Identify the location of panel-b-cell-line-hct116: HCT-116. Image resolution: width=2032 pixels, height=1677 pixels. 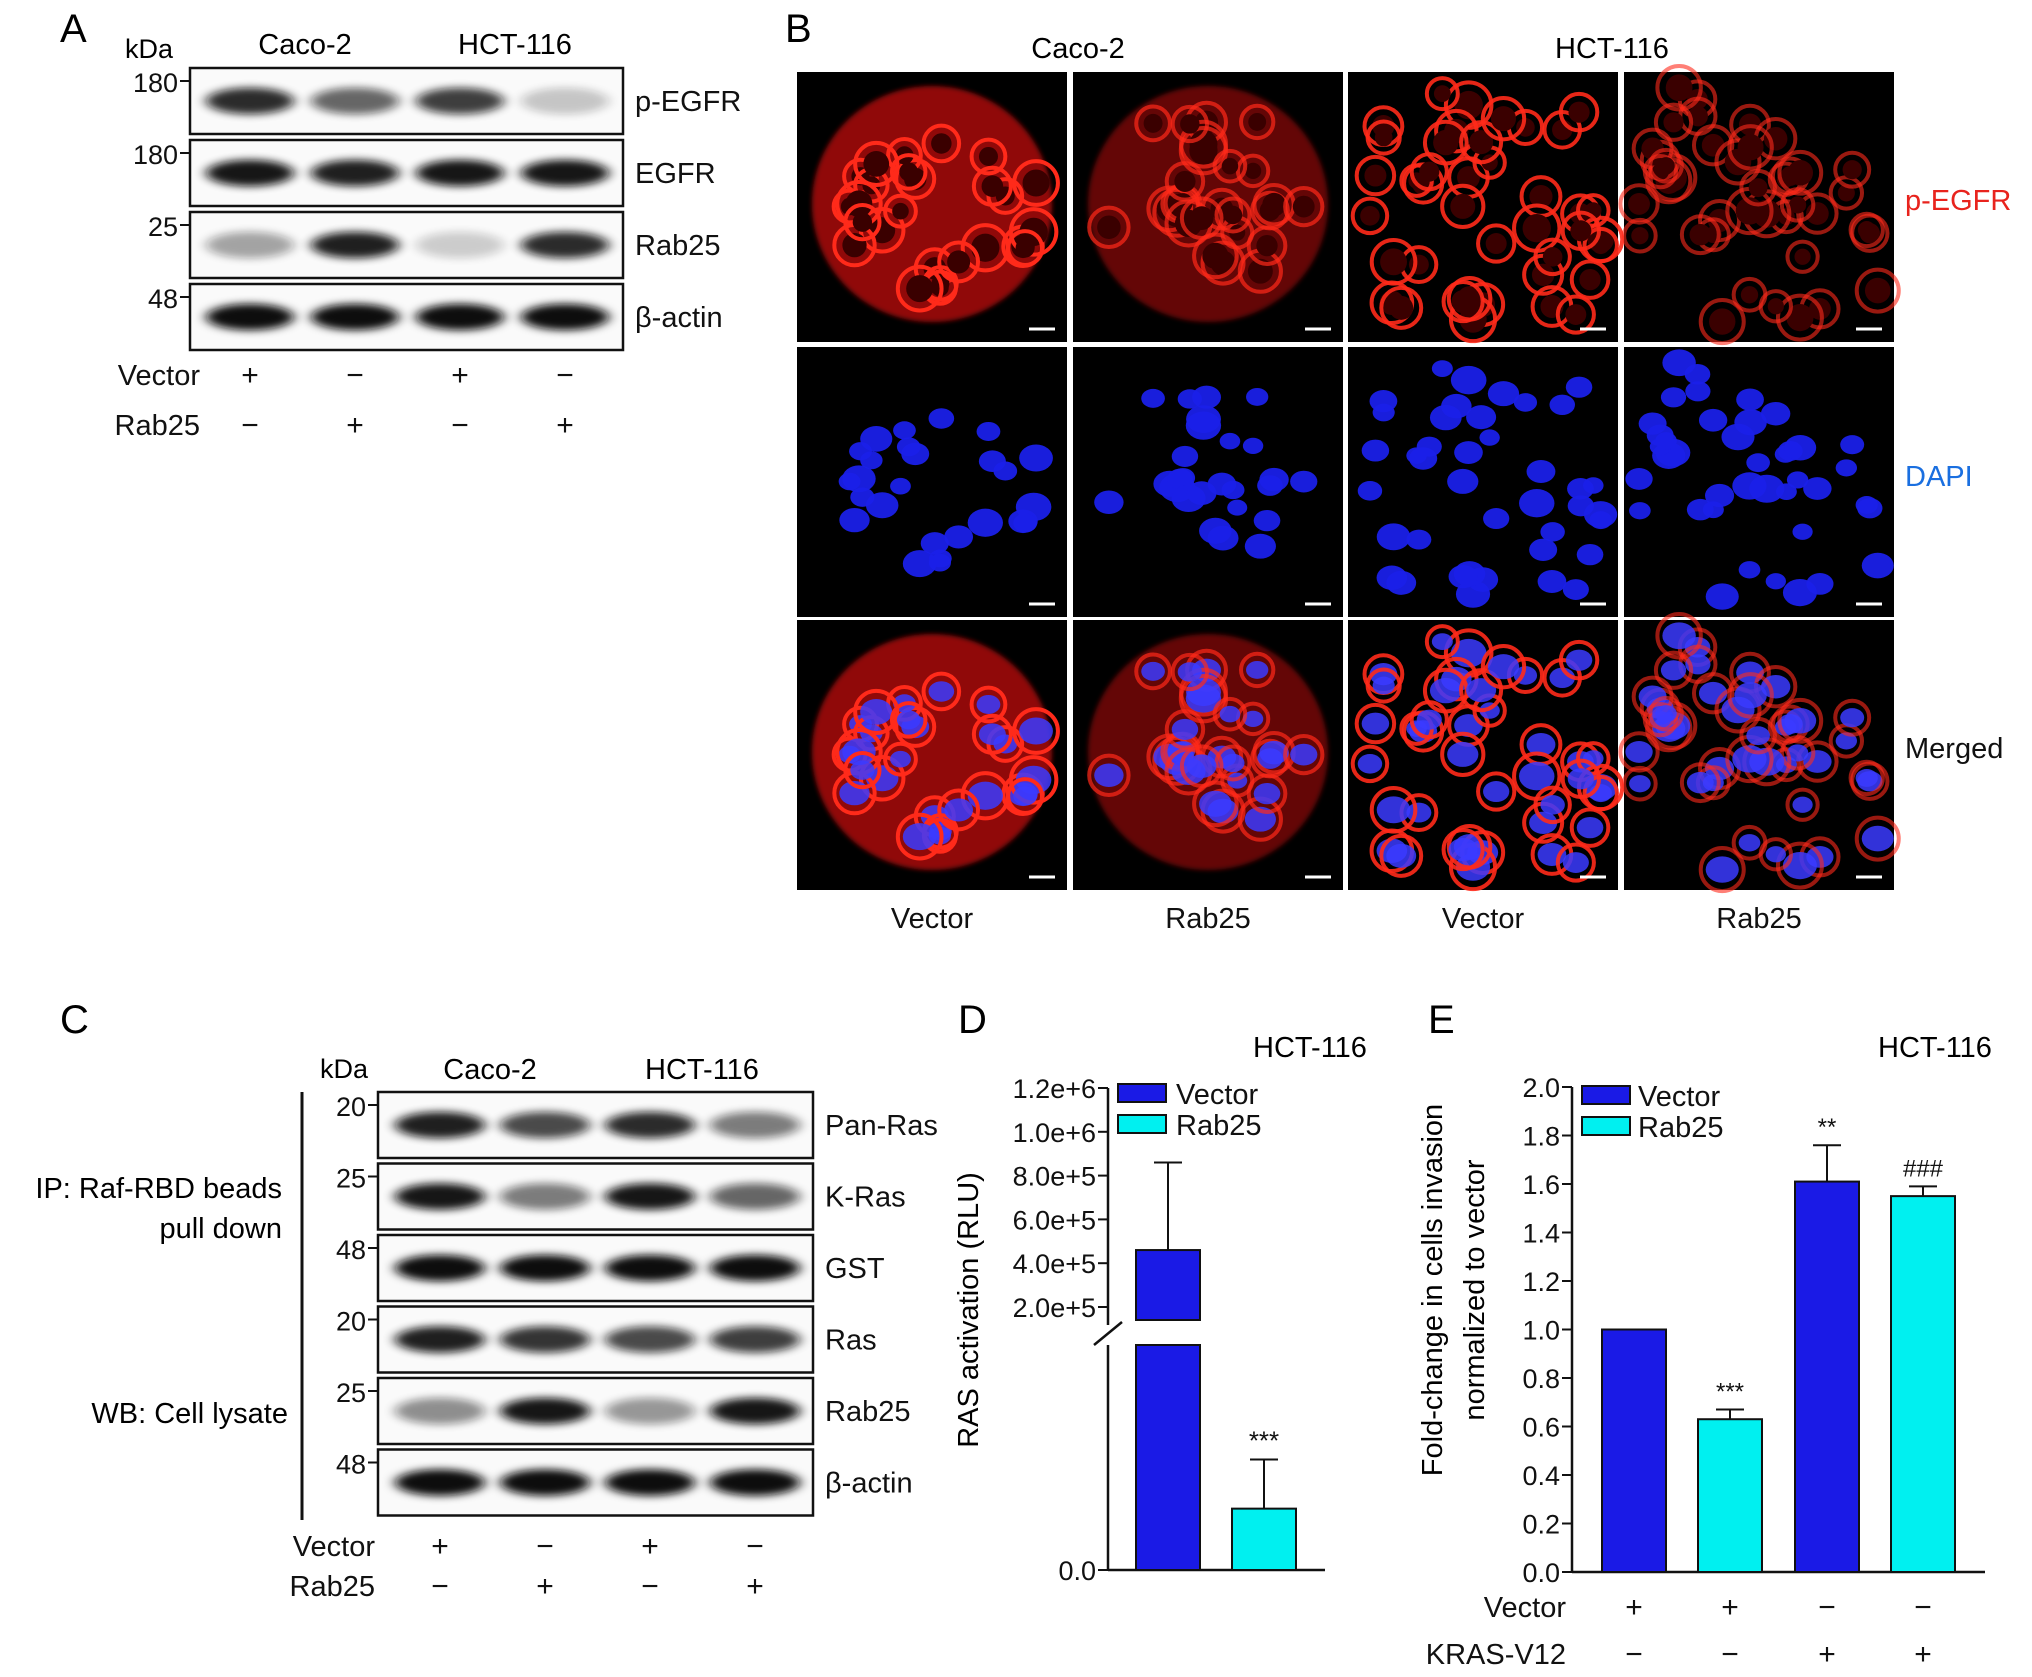
(1612, 49).